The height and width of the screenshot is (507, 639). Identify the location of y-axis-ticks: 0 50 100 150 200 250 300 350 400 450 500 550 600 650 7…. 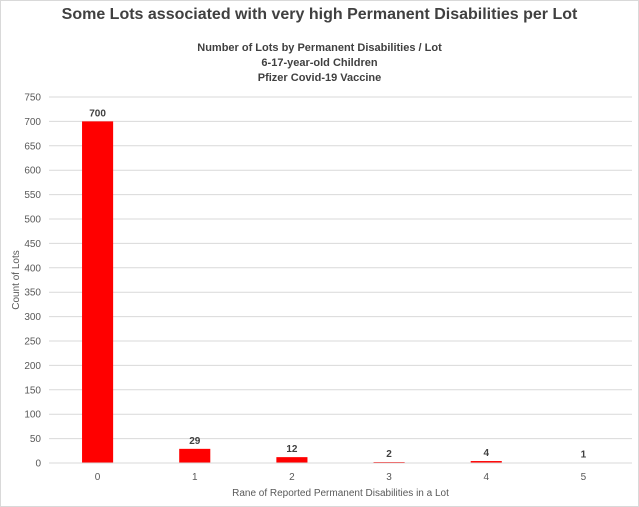
(32, 281).